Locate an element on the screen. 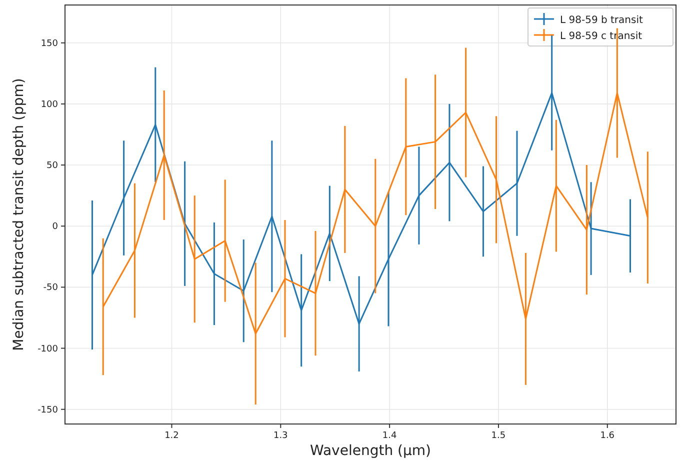 This screenshot has width=686, height=461. legend-label: L 98-59 b transit is located at coordinates (601, 20).